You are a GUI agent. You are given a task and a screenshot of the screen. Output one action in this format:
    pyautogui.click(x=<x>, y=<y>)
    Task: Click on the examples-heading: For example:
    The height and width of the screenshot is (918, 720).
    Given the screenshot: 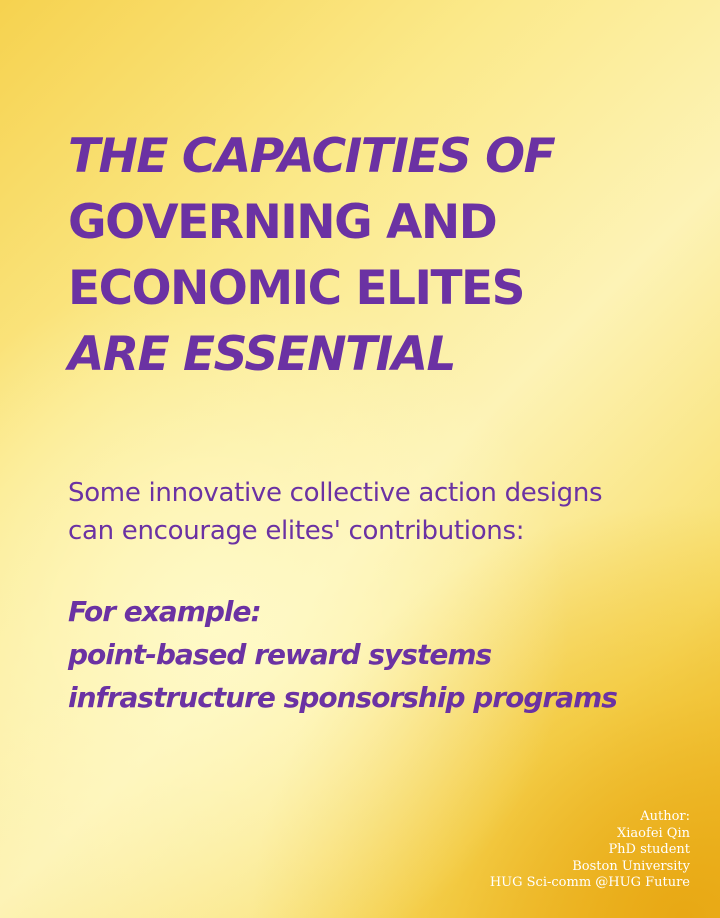 What is the action you would take?
    pyautogui.click(x=165, y=611)
    